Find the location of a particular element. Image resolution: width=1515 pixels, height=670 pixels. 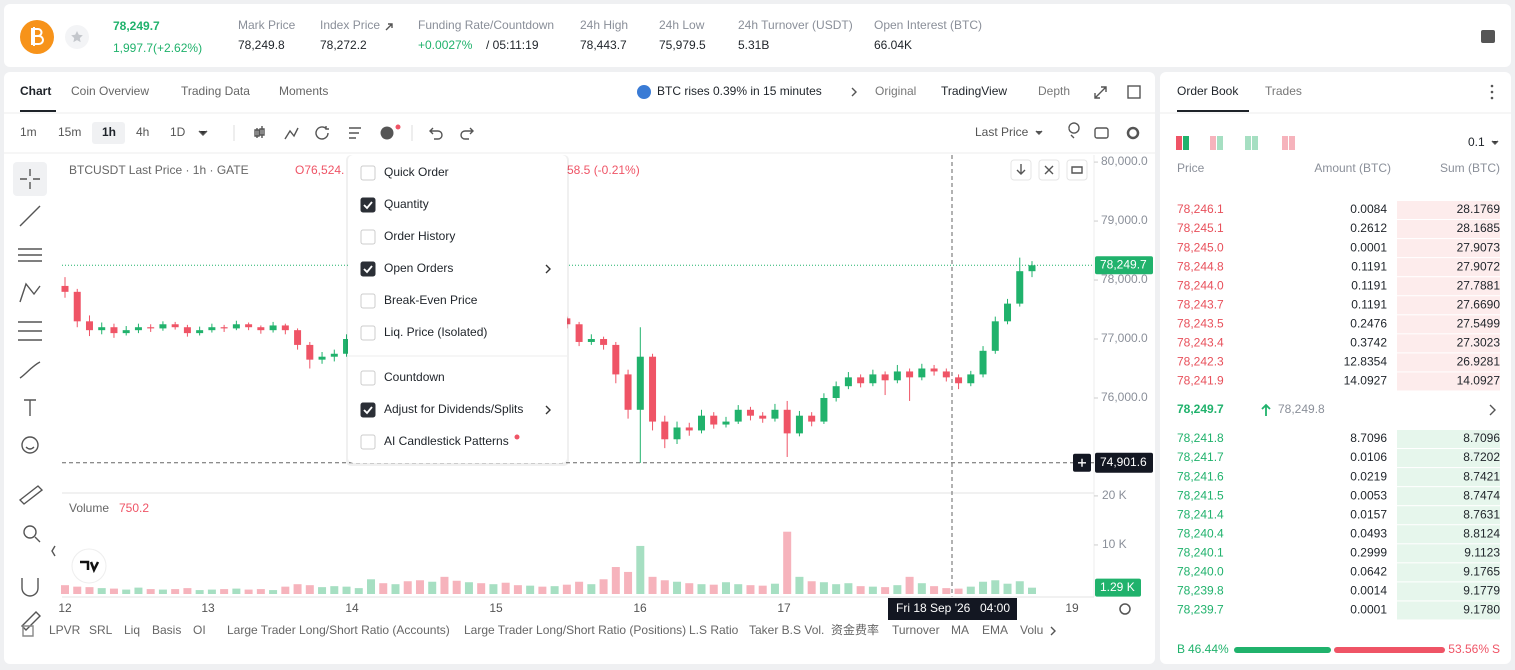

ob-price: 78,245.1 is located at coordinates (1200, 228).